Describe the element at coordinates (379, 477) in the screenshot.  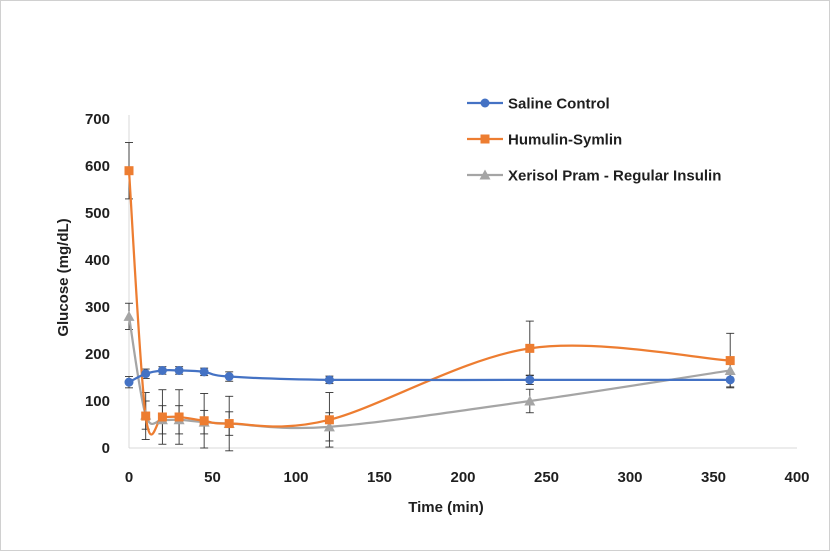
I see `x-tick-label: 150` at that location.